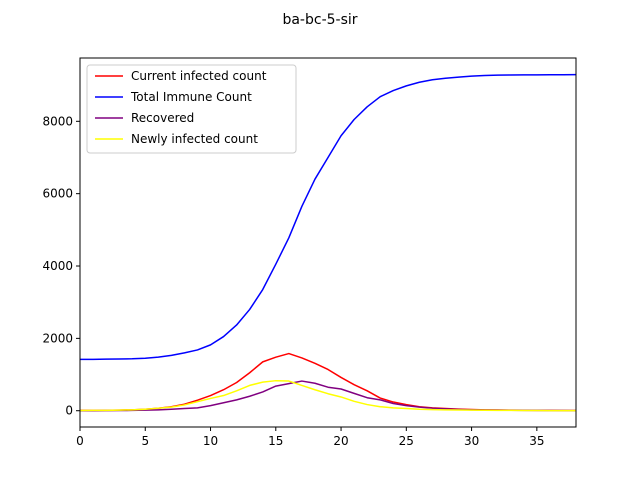 The width and height of the screenshot is (640, 480). Describe the element at coordinates (210, 441) in the screenshot. I see `x-tick-label: 10` at that location.